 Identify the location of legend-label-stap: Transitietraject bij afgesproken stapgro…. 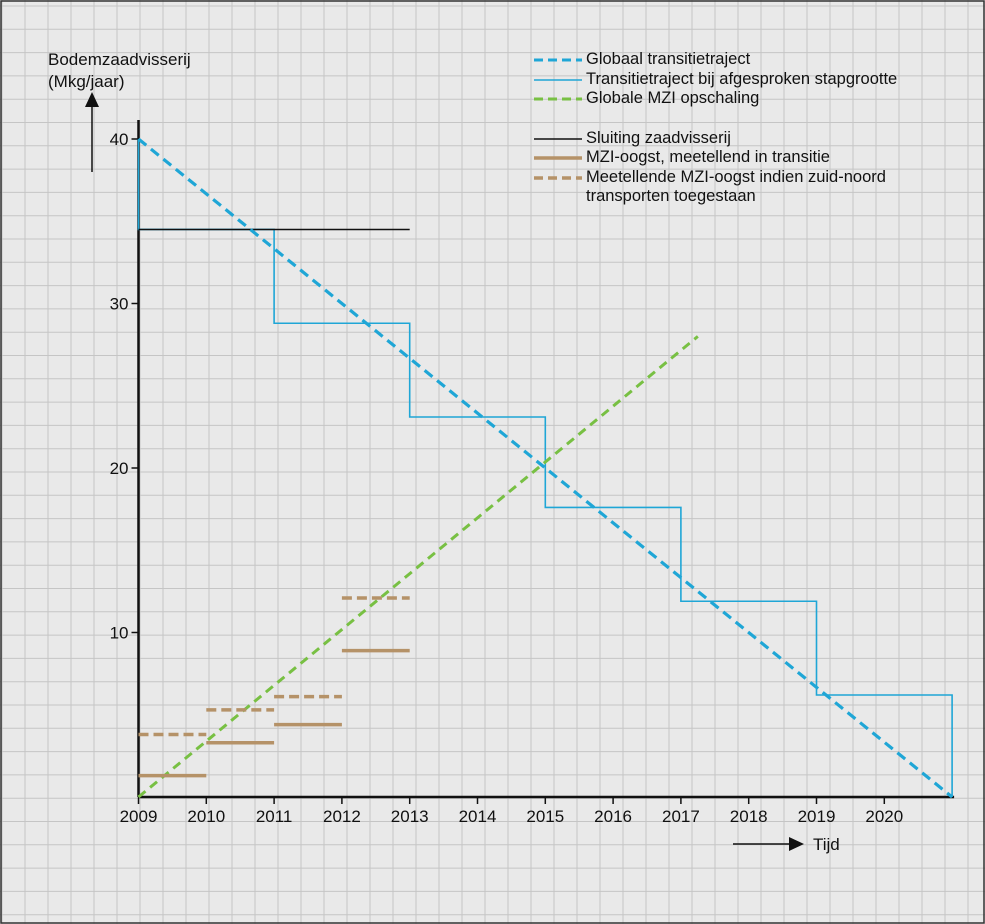
(742, 78).